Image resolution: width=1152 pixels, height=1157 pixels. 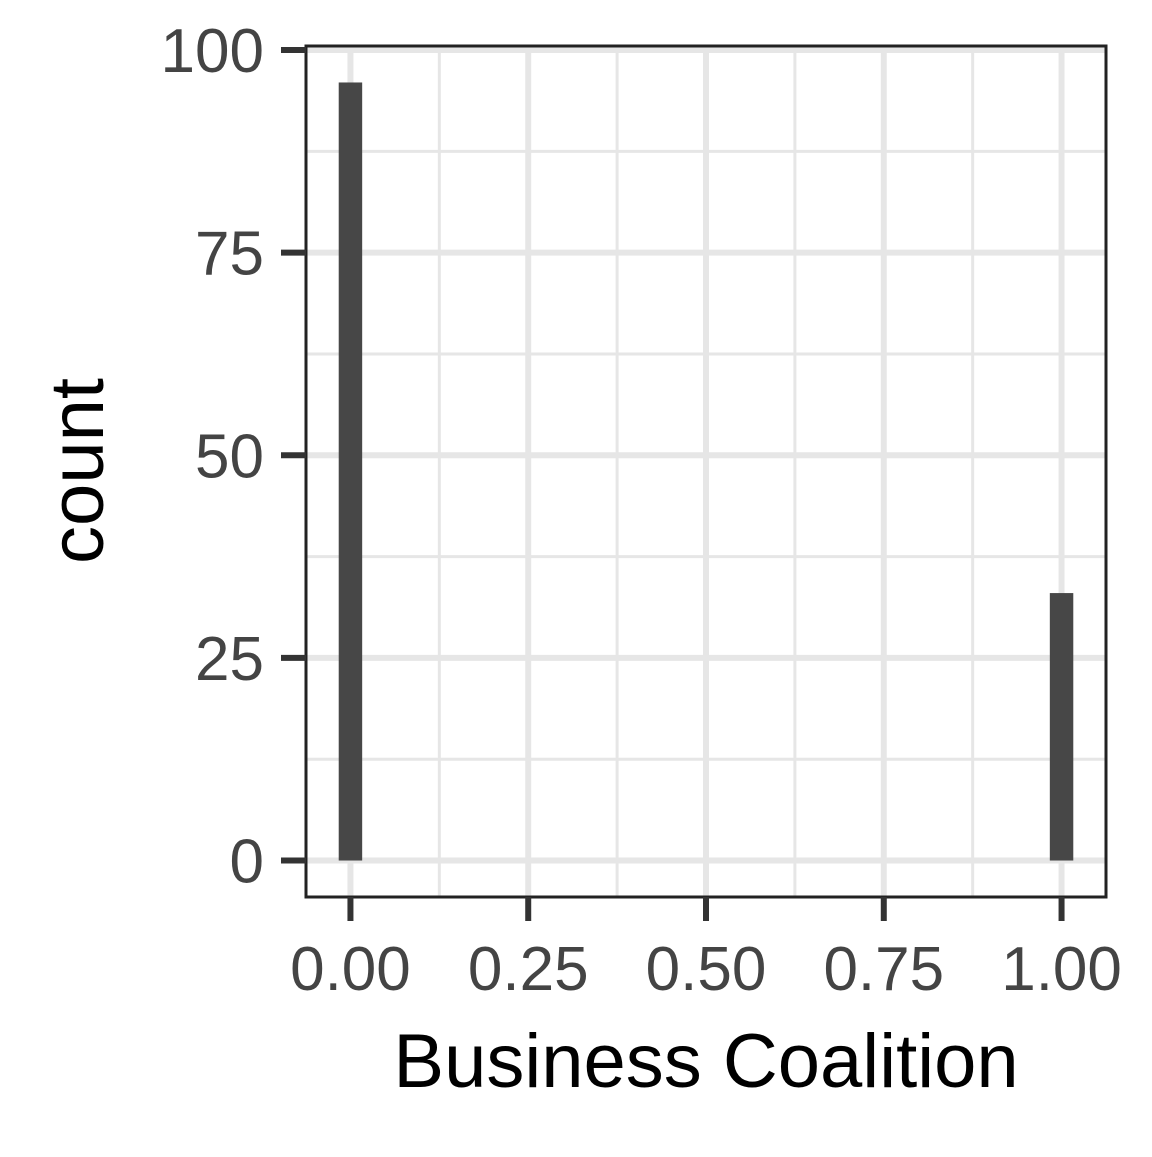 What do you see at coordinates (1061, 969) in the screenshot?
I see `x-tick-label: 1.00` at bounding box center [1061, 969].